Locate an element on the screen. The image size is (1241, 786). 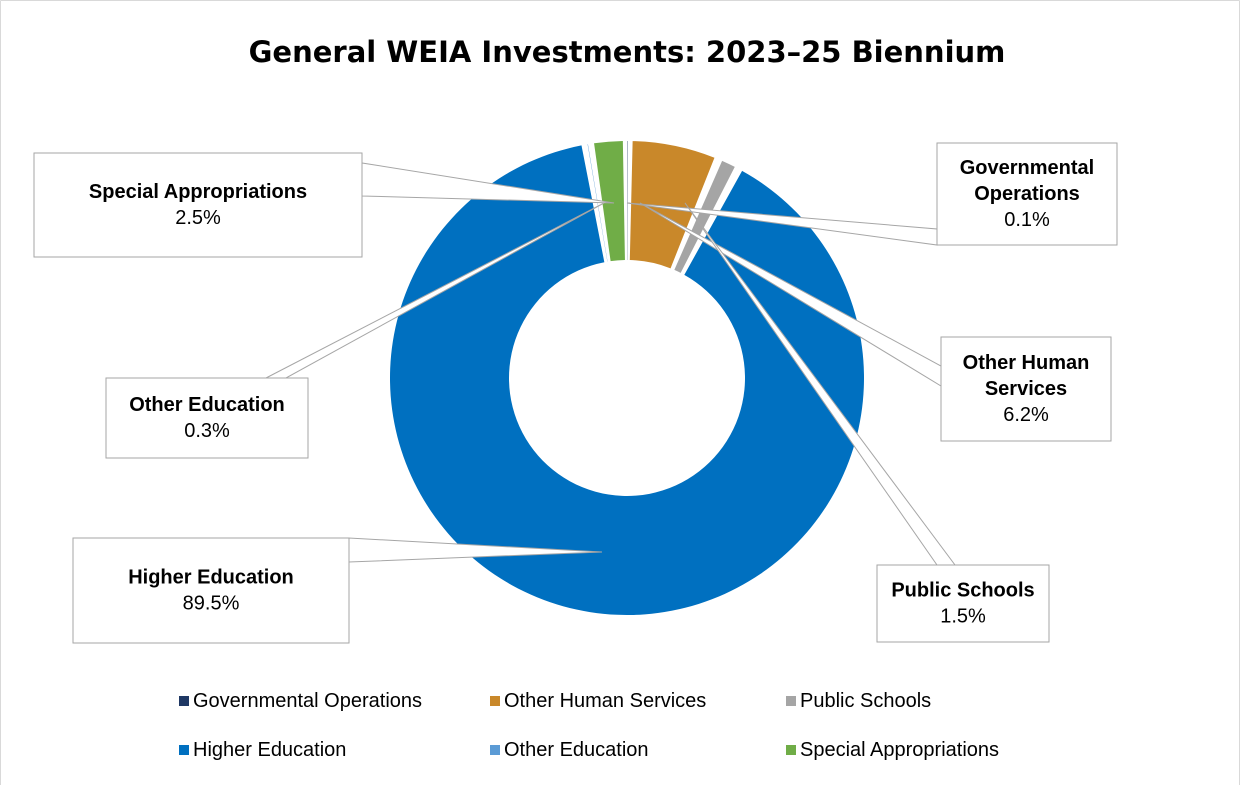
callout-special-appropriations: Special Appropriations 2.5% is located at coordinates (198, 205).